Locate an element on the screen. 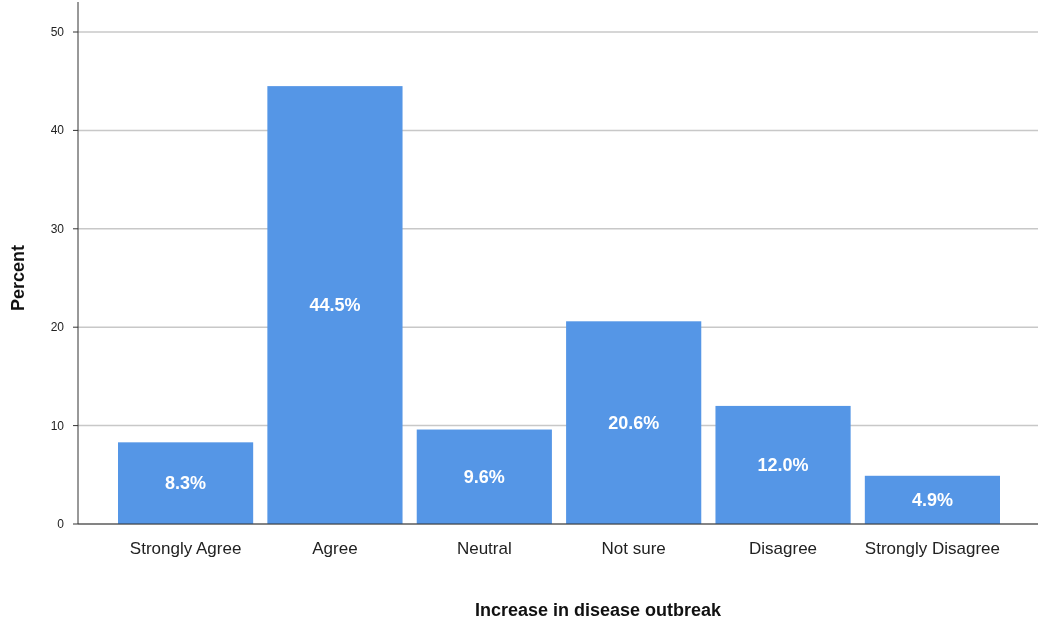  x-tick-label: Strongly Disagree is located at coordinates (932, 548).